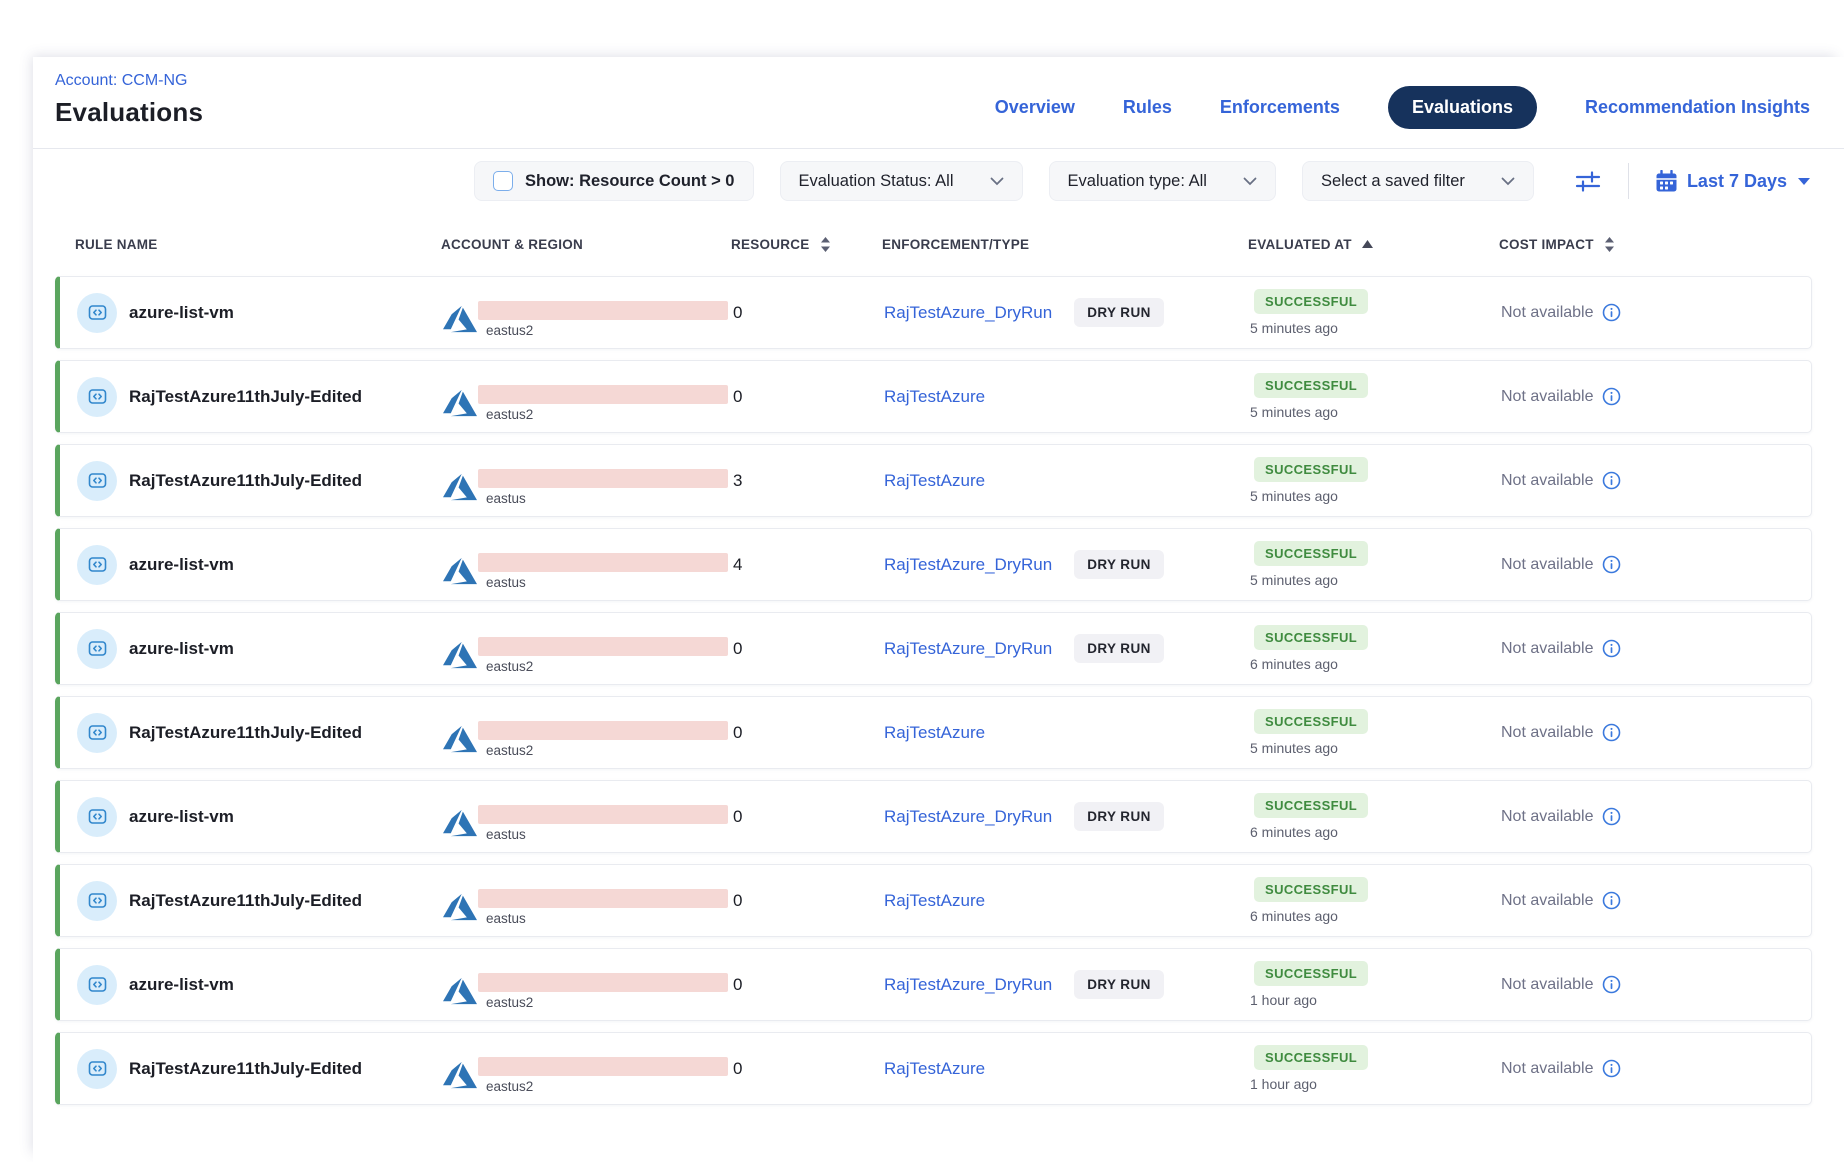 This screenshot has height=1162, width=1844. I want to click on column-header-evaluated-at: EVALUATED AT, so click(1373, 244).